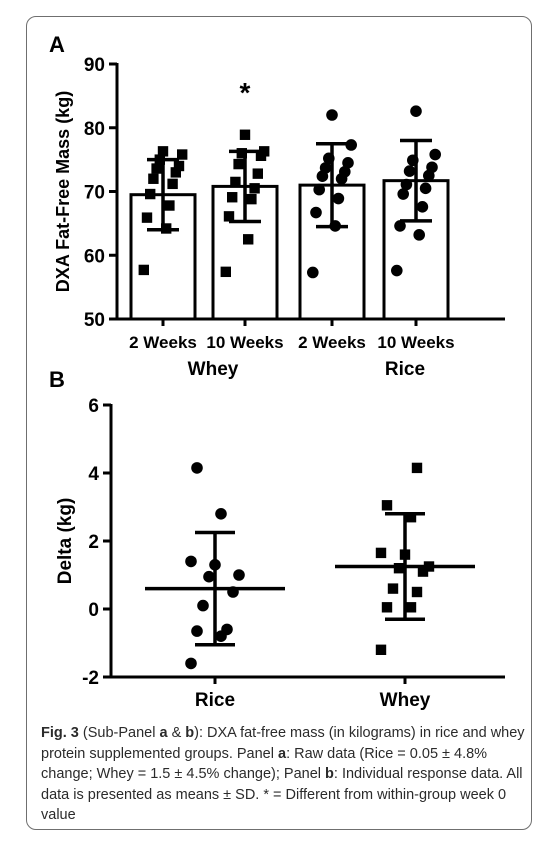 This screenshot has width=560, height=860. Describe the element at coordinates (244, 342) in the screenshot. I see `panel-a-xtick-label-1: 10 Weeks` at that location.